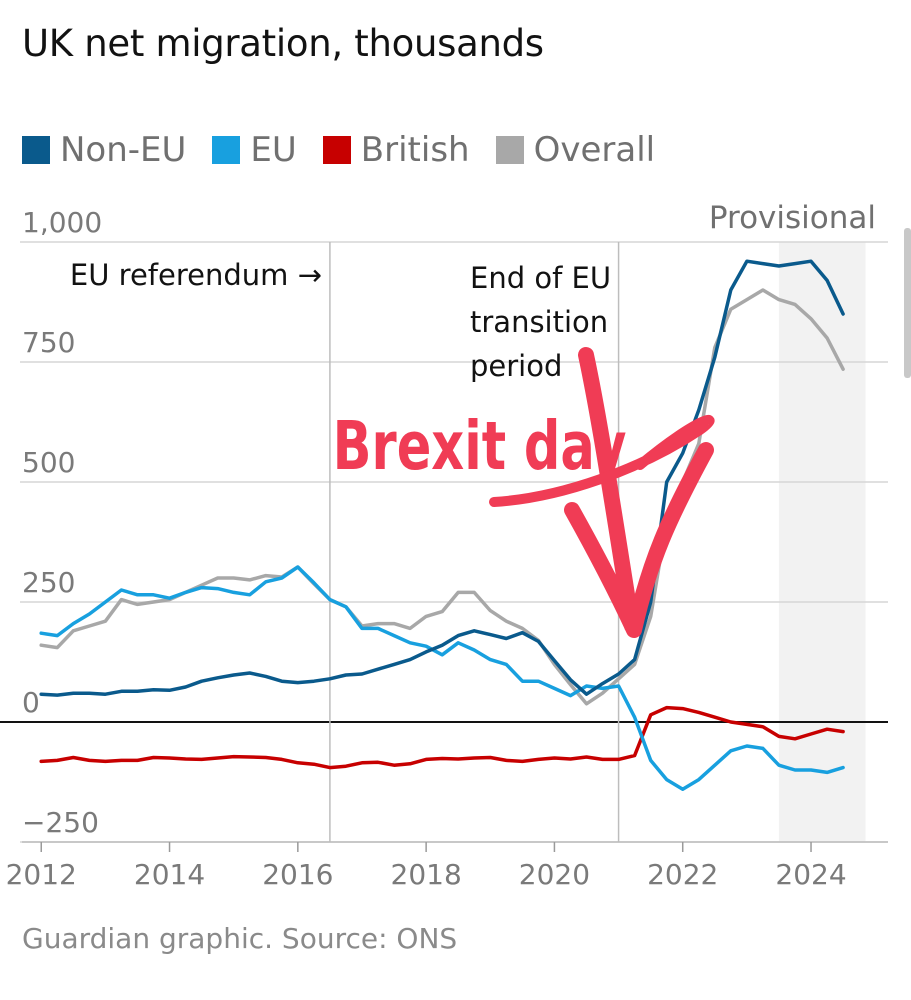 This screenshot has width=911, height=1000. Describe the element at coordinates (169, 874) in the screenshot. I see `x-tick-label: 2014` at that location.